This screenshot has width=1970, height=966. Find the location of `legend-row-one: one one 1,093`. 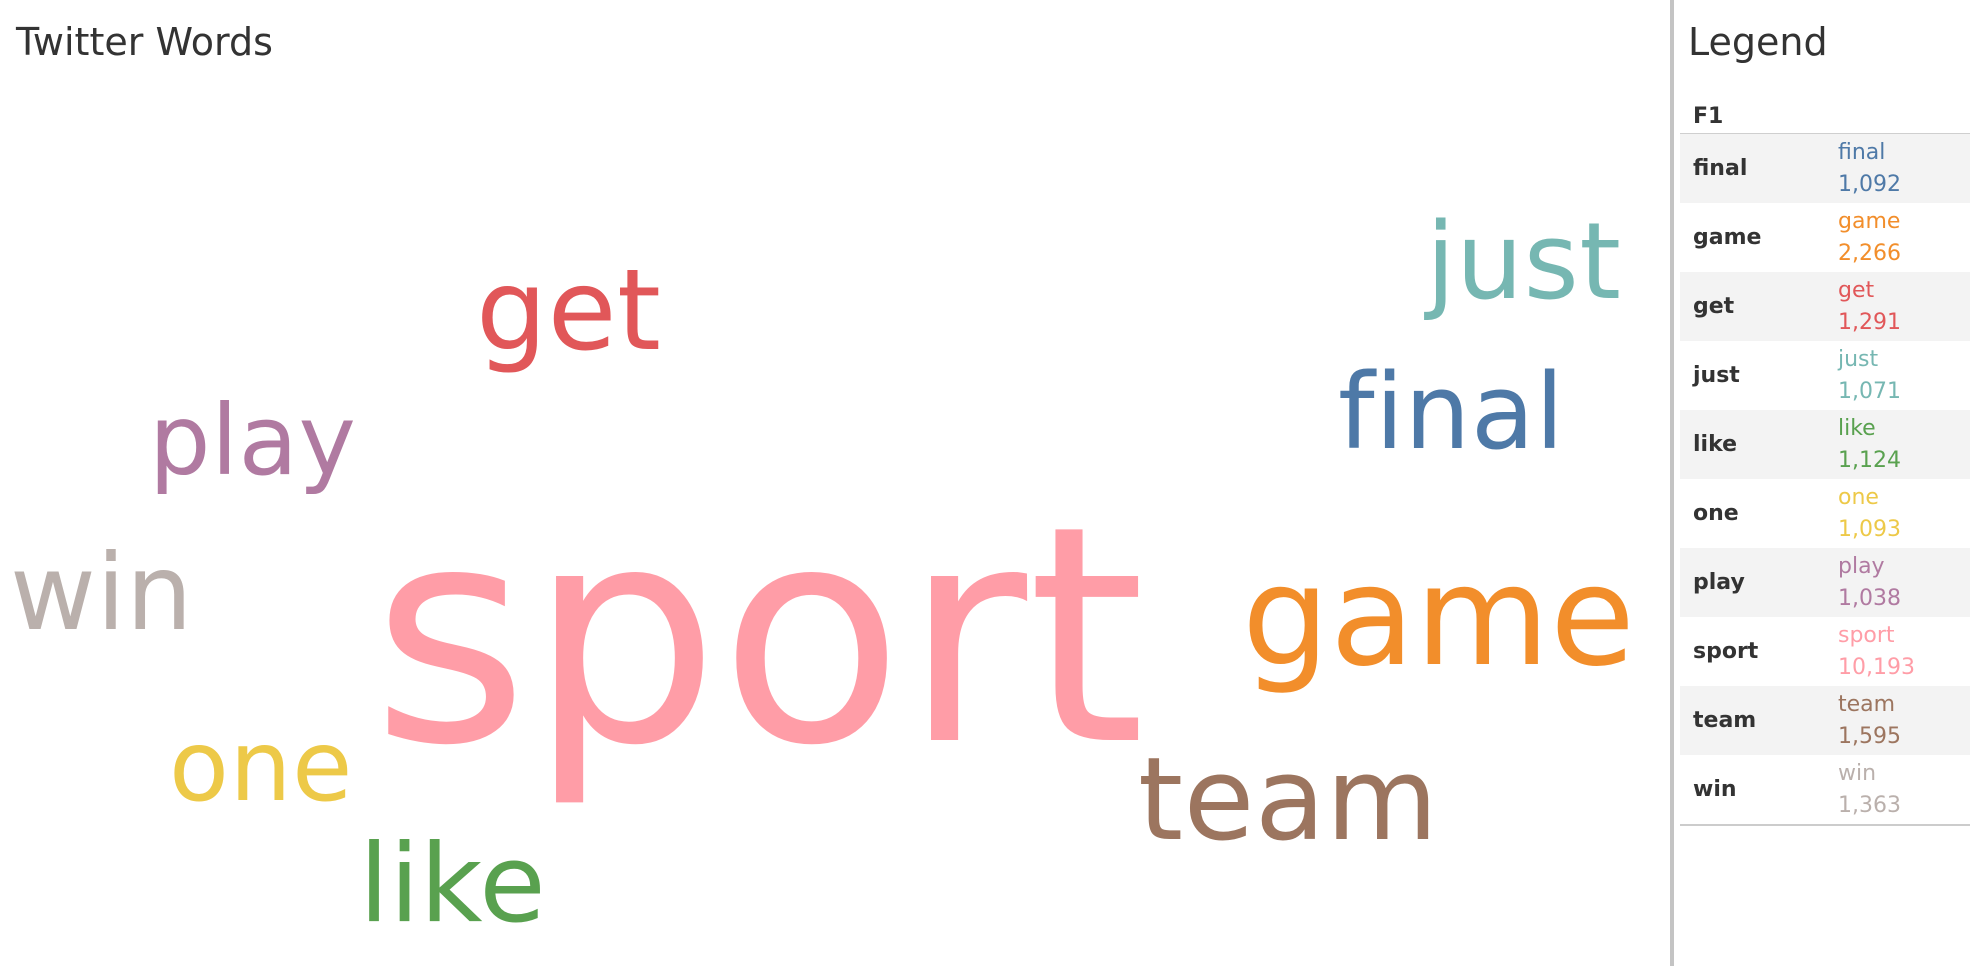

legend-row-one: one one 1,093 is located at coordinates (1825, 513).